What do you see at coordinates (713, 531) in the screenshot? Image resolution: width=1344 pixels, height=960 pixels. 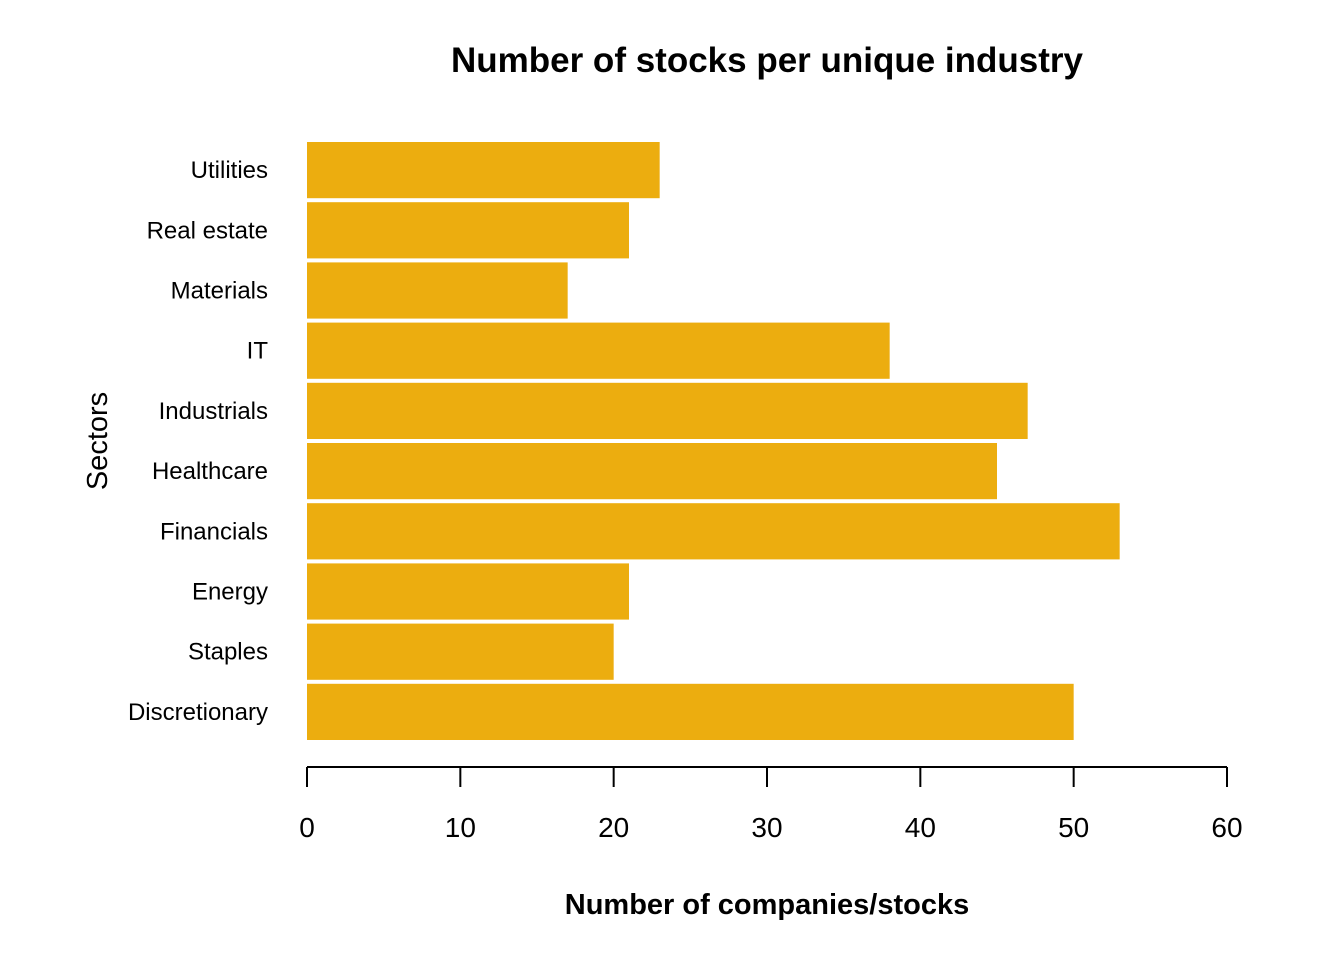 I see `bar-financials` at bounding box center [713, 531].